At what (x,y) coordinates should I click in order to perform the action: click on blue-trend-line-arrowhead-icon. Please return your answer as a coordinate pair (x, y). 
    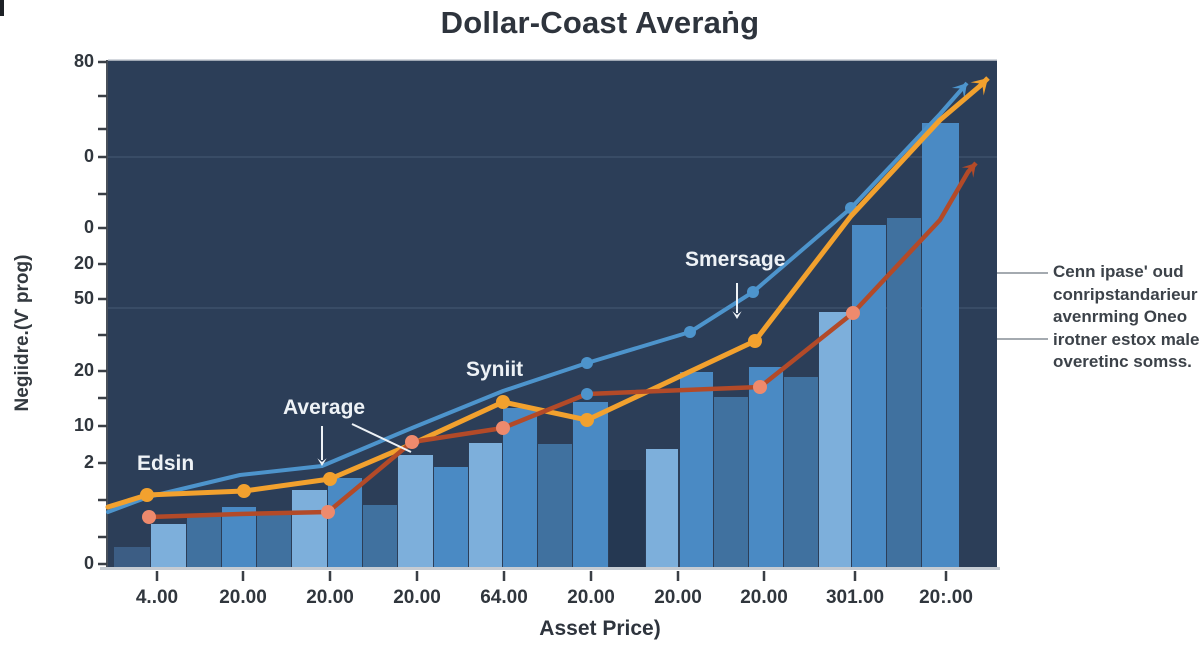
    Looking at the image, I should click on (959, 91).